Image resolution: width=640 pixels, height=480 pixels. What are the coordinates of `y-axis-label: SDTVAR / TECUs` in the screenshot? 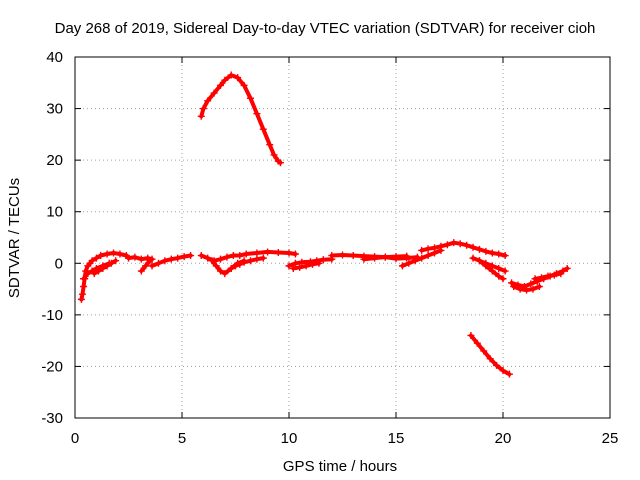 It's located at (14, 238).